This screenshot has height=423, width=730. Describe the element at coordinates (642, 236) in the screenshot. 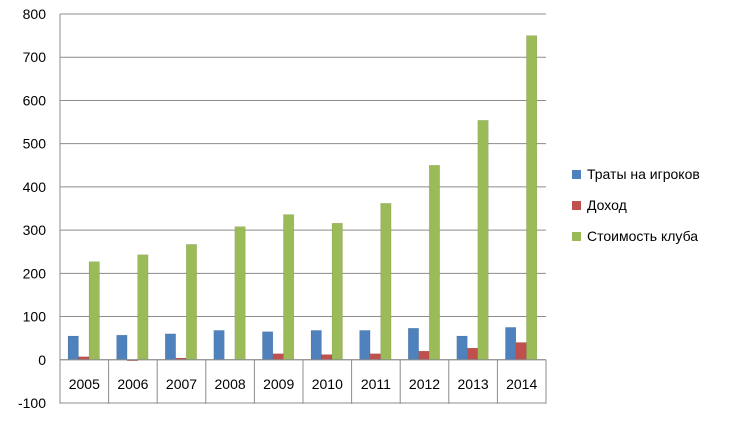

I see `legend-label: Стоимость клуба` at that location.